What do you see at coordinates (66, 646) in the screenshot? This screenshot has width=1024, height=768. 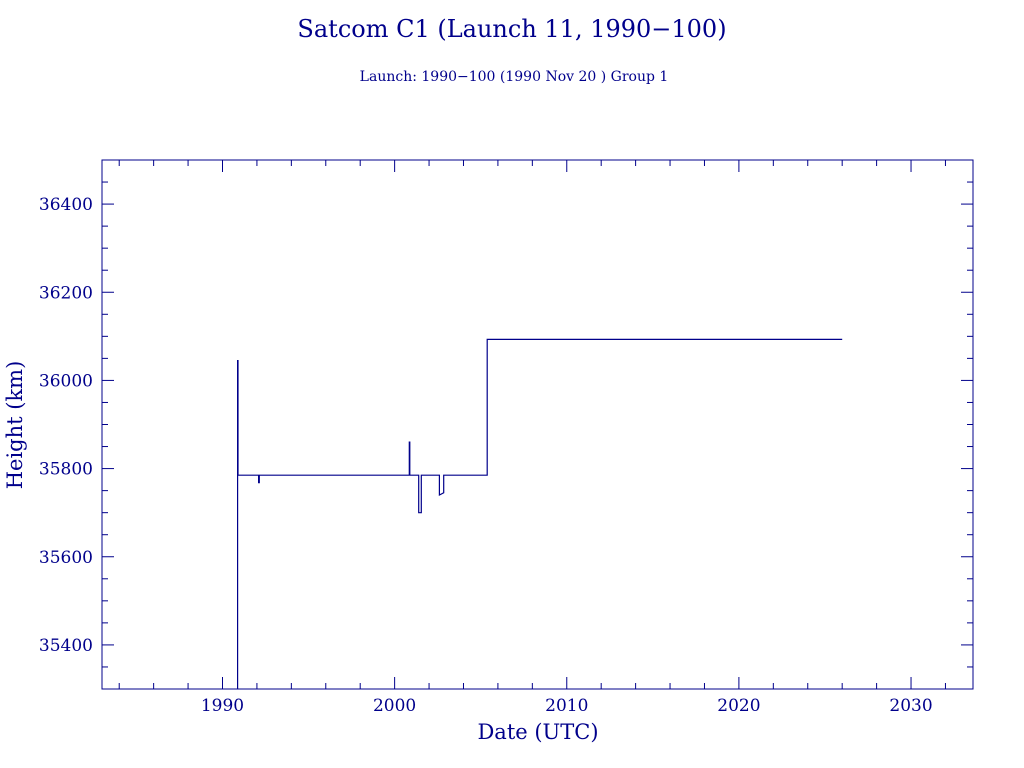 I see `y-tick-label: 35400` at bounding box center [66, 646].